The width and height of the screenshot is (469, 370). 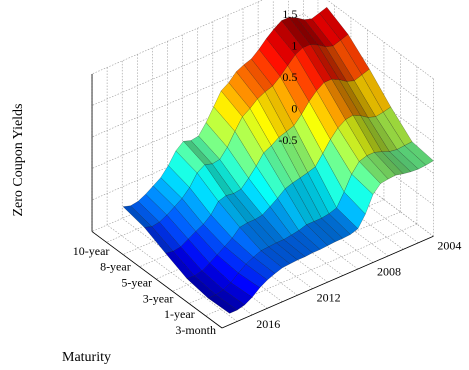 I want to click on year-tick-label: 2008, so click(x=389, y=272).